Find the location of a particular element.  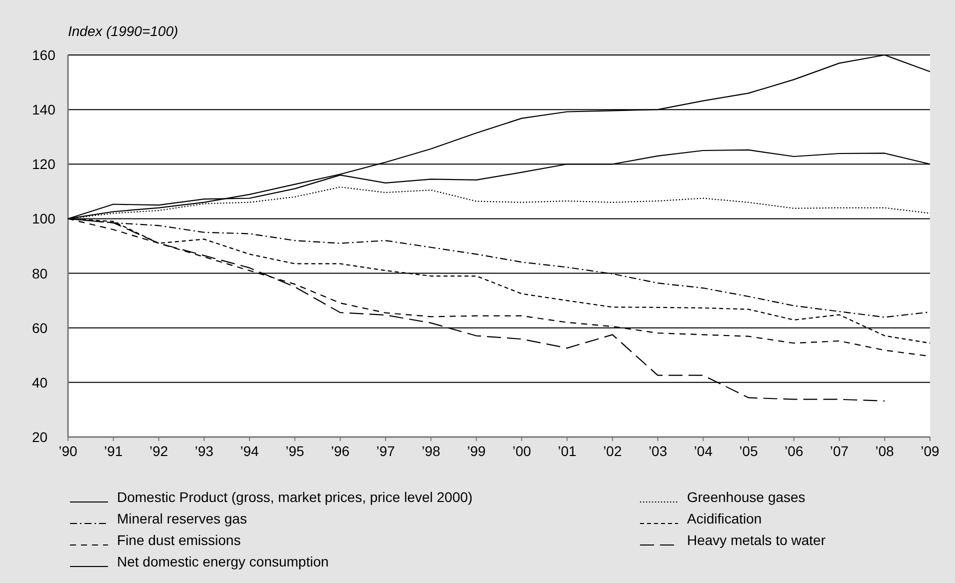

x-tick-label: ’99 is located at coordinates (476, 451).